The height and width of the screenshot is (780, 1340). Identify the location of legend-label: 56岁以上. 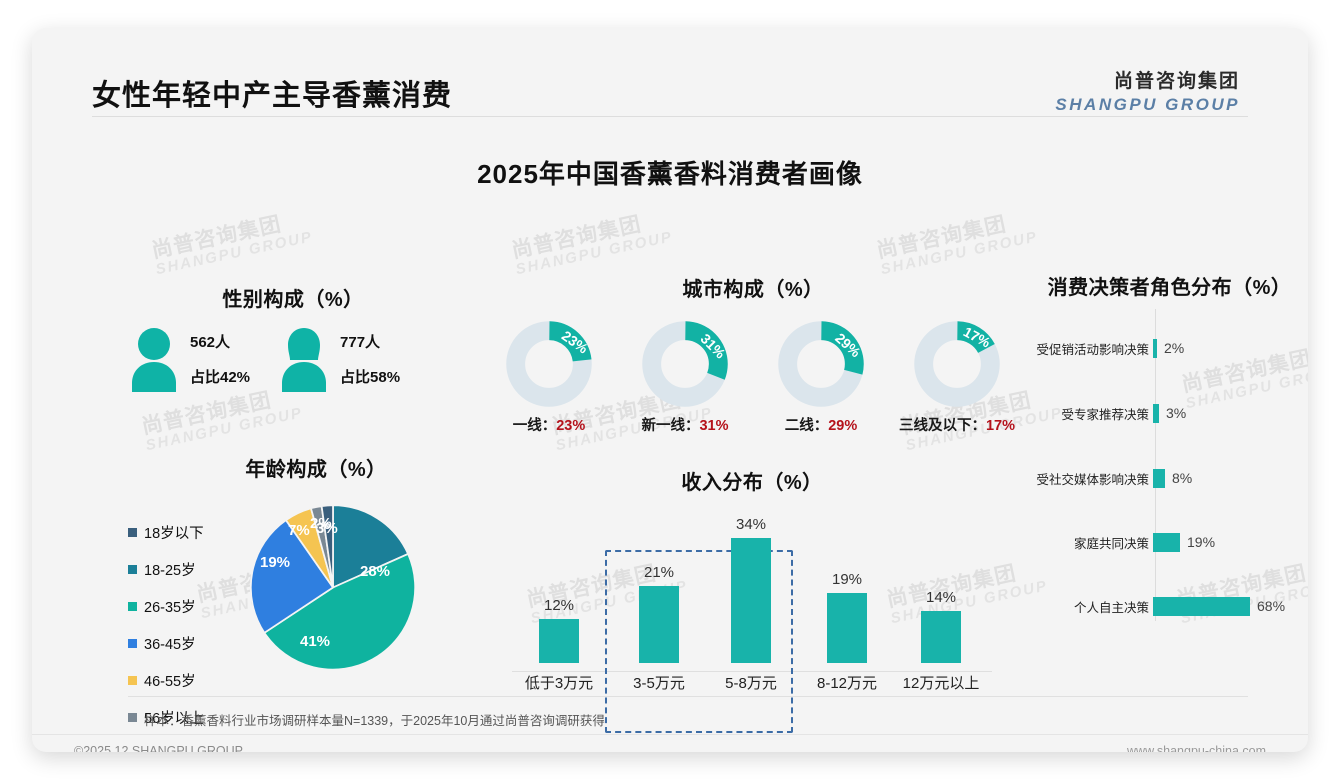
(174, 719).